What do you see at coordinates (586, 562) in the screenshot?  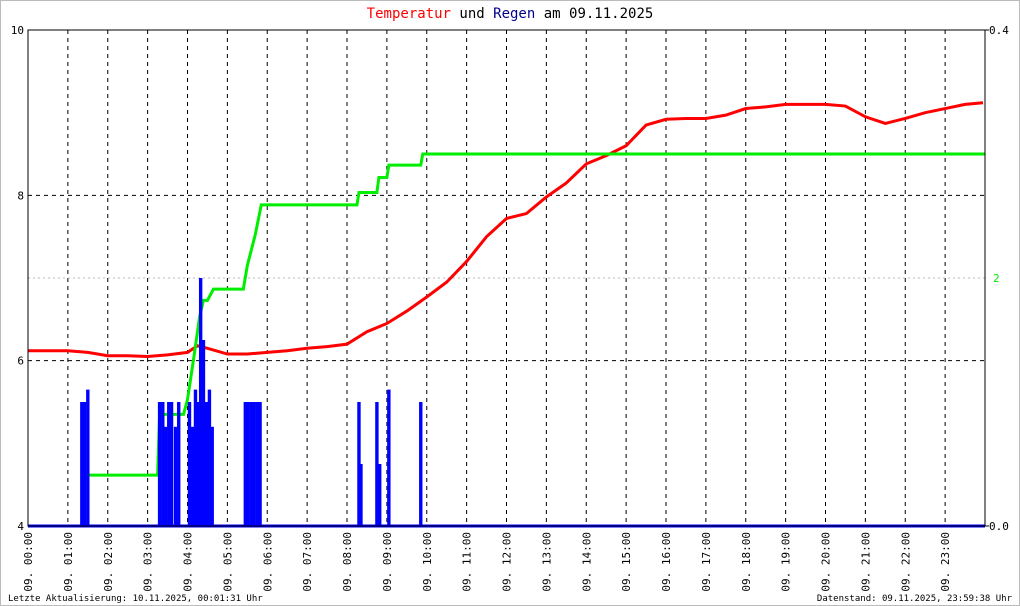 I see `x-tick-label: 09. 14:00` at bounding box center [586, 562].